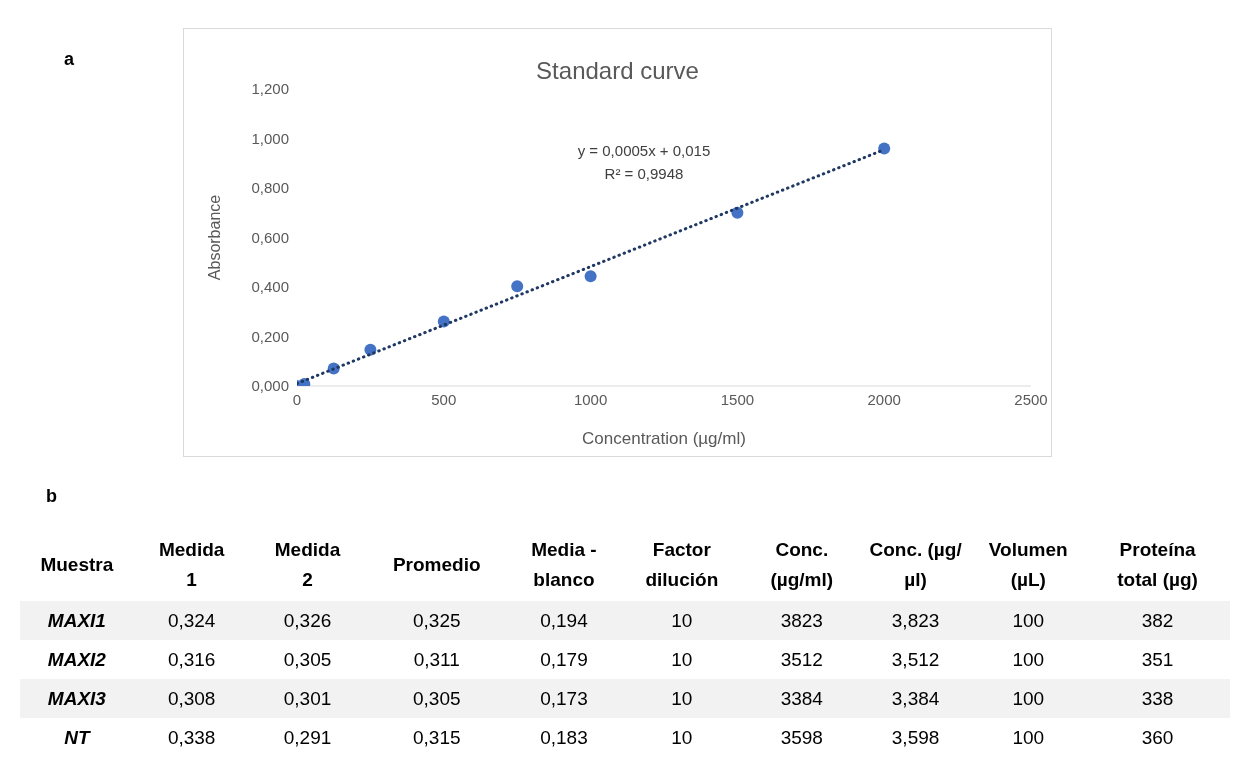  Describe the element at coordinates (77, 565) in the screenshot. I see `text: Muestra` at that location.